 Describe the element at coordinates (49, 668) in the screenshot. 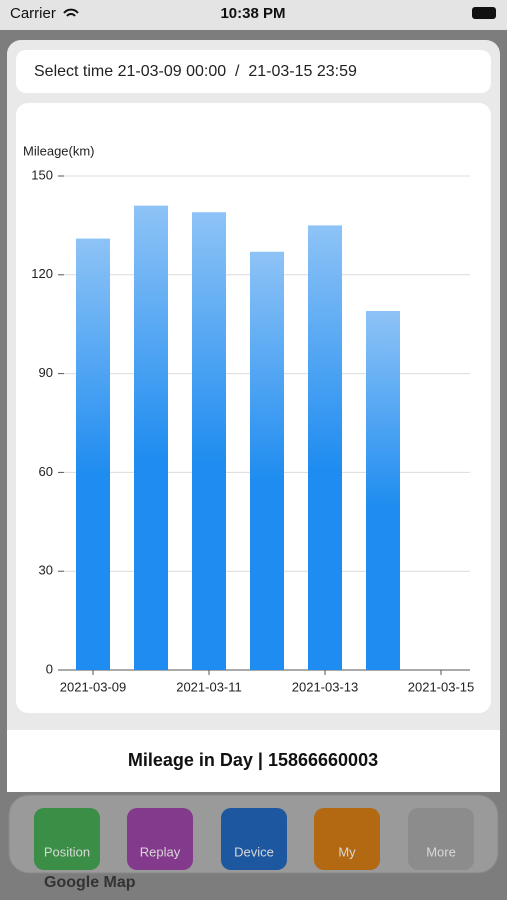

I see `y-tick-label: 0` at that location.